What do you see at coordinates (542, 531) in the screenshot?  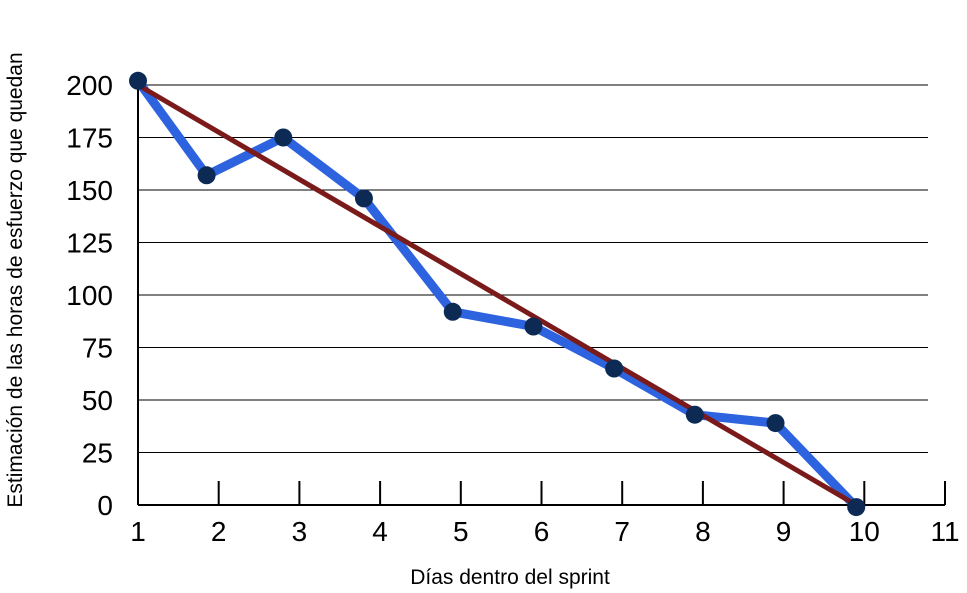 I see `x-tick-label-6: 6` at bounding box center [542, 531].